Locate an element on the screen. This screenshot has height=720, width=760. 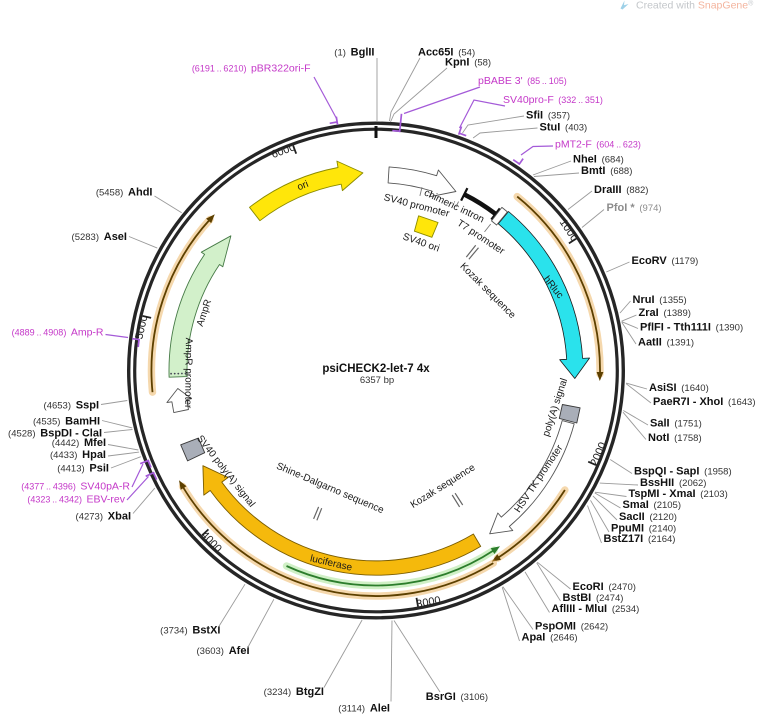
svg-text: SmaI (2105) is located at coordinates (652, 505).